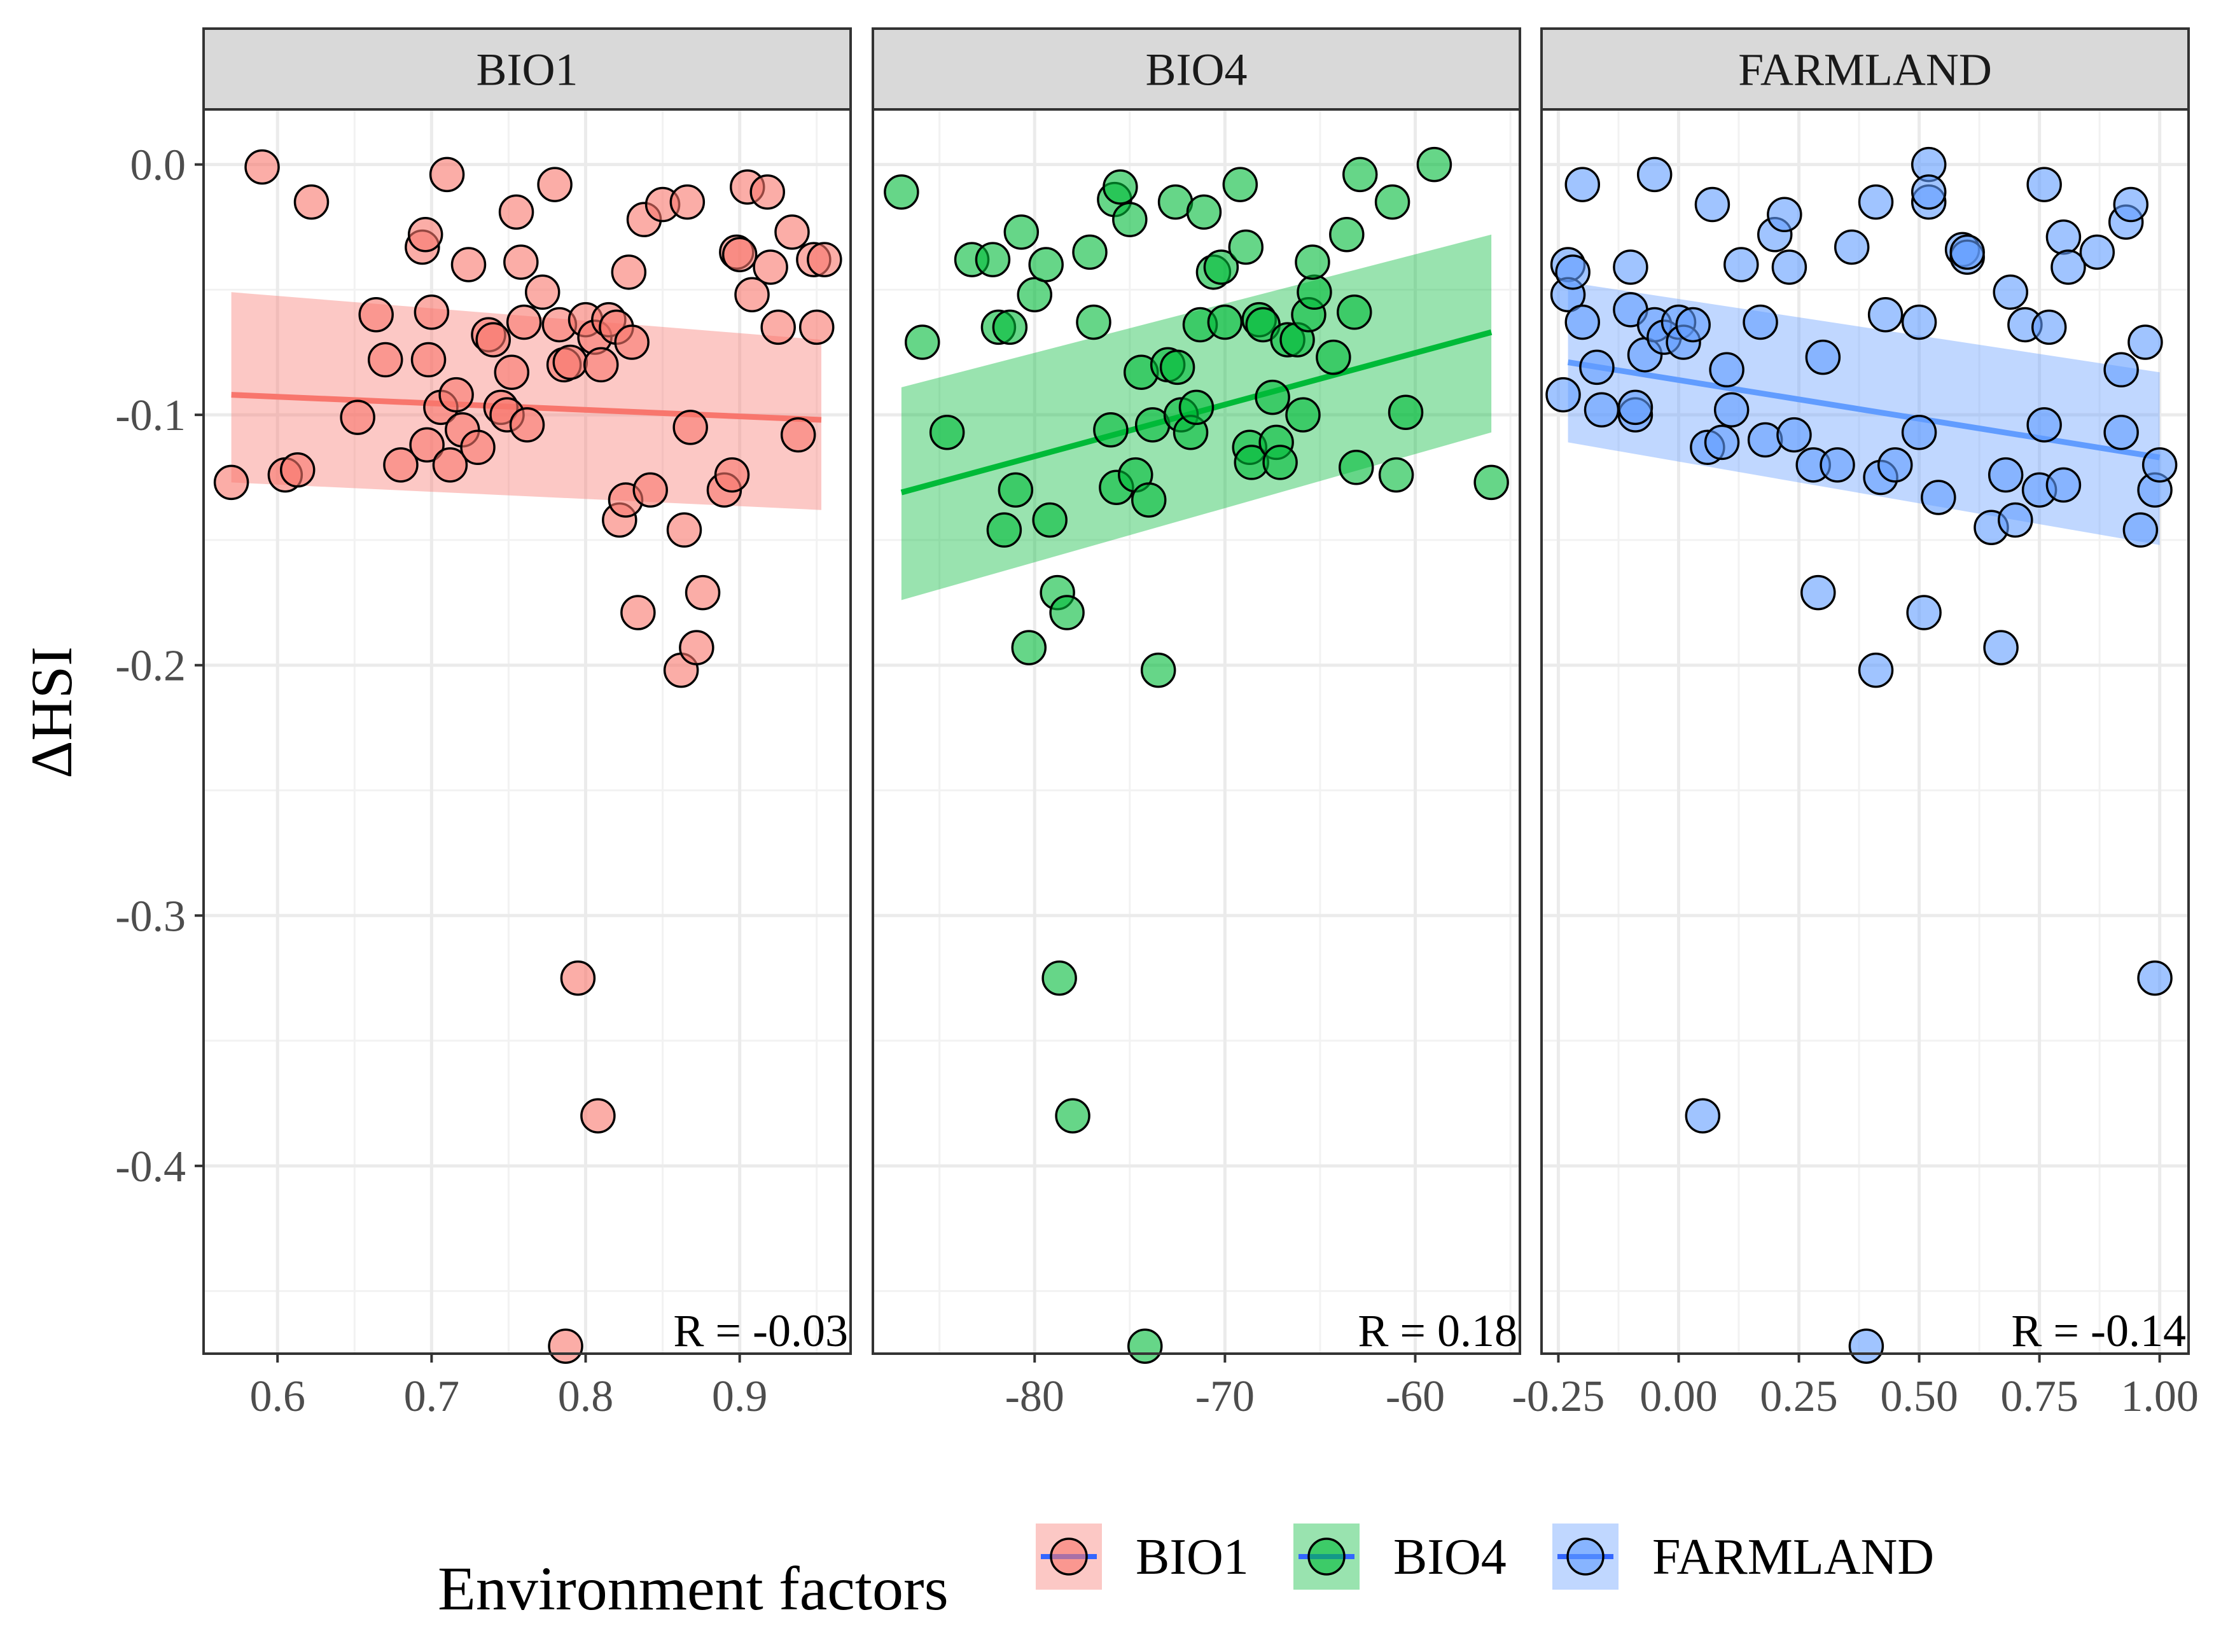 The image size is (2228, 1652). Describe the element at coordinates (1919, 1397) in the screenshot. I see `x-tick-label: 0.50` at that location.